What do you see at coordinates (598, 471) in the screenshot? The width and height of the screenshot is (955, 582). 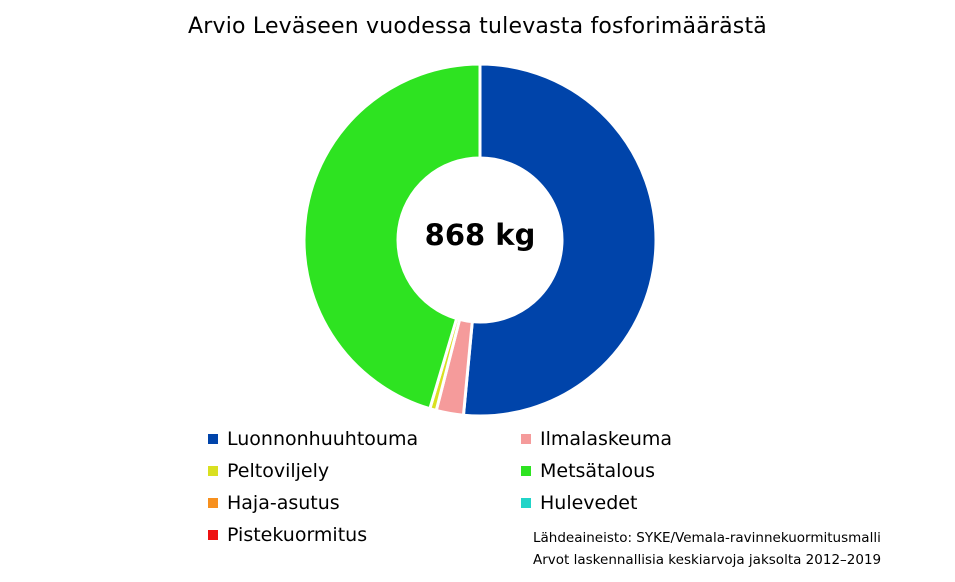 I see `legend-label: Metsätalous` at bounding box center [598, 471].